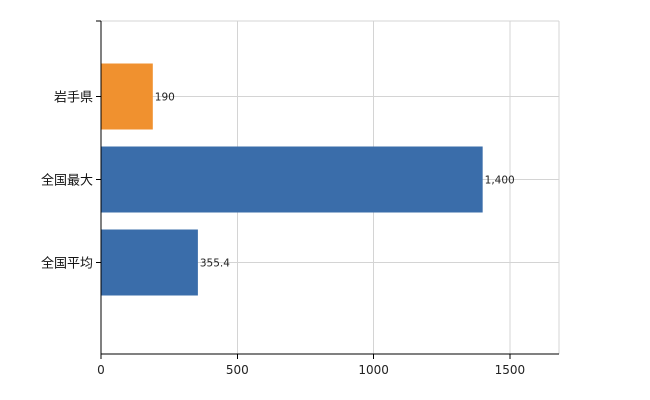 The height and width of the screenshot is (400, 650). What do you see at coordinates (165, 98) in the screenshot?
I see `data-label: 190` at bounding box center [165, 98].